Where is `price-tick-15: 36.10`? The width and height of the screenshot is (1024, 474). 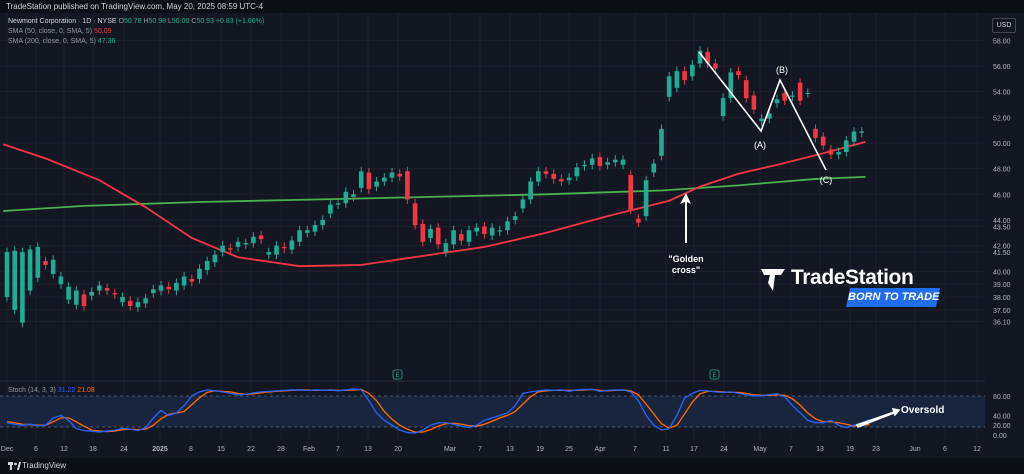
price-tick-15: 36.10 is located at coordinates (1002, 322).